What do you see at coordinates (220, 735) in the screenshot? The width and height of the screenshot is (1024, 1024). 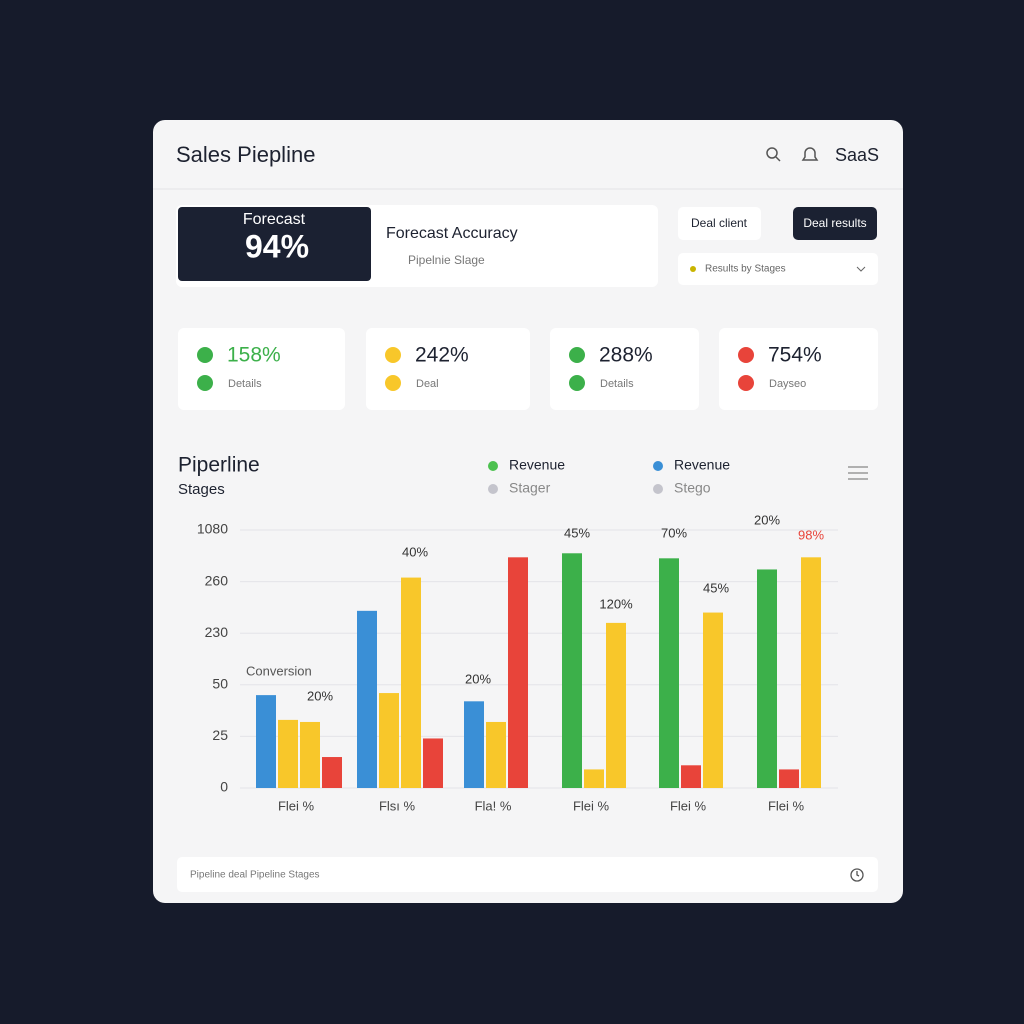 I see `y-tick-label: 25` at bounding box center [220, 735].